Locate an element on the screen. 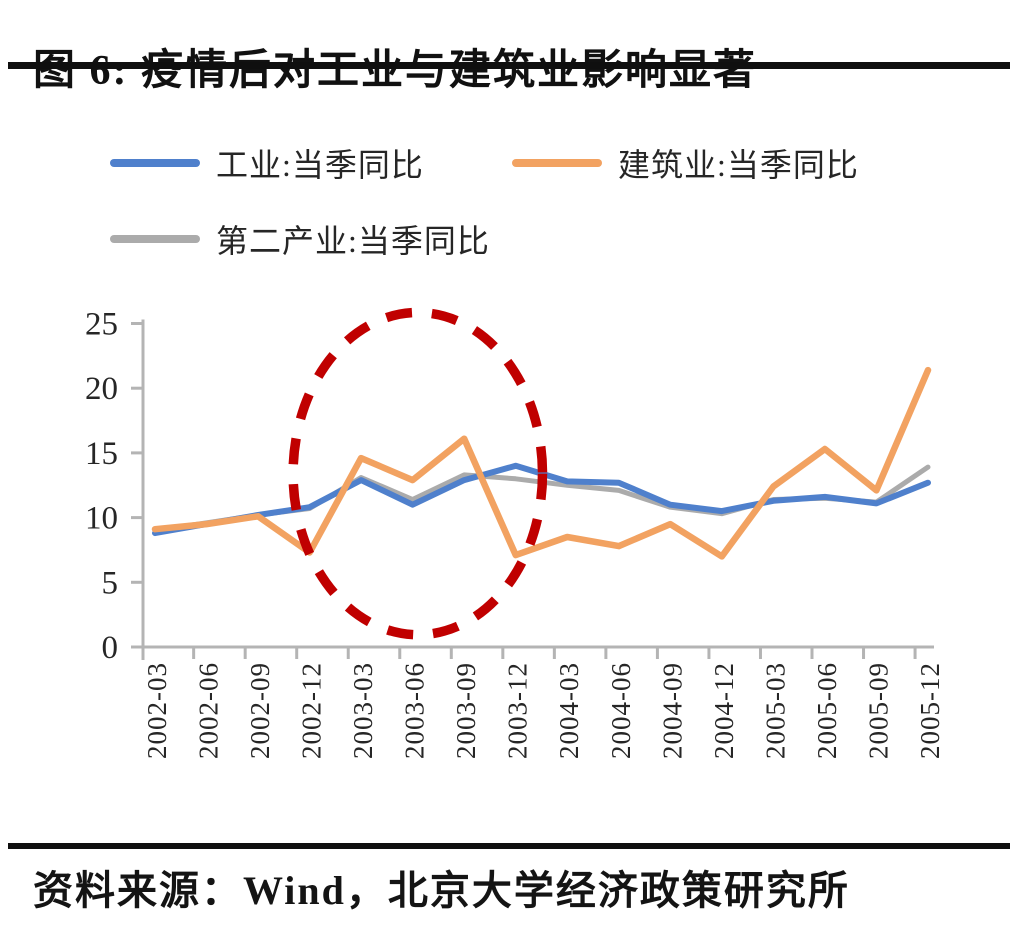 Image resolution: width=1018 pixels, height=940 pixels. legend-row-2: 第二产业:当季同比 is located at coordinates (540, 239).